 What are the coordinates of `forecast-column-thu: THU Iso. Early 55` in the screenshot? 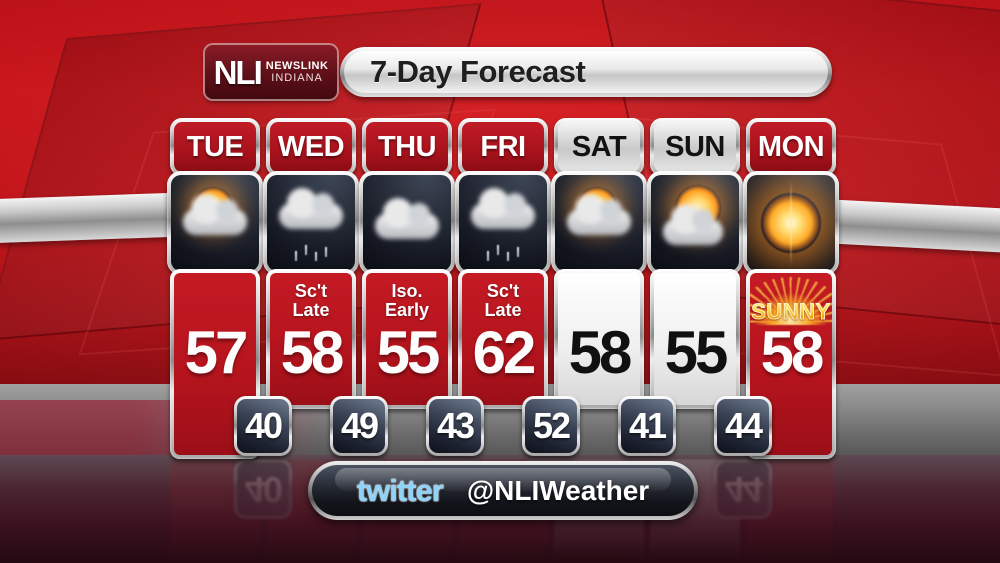 It's located at (407, 290).